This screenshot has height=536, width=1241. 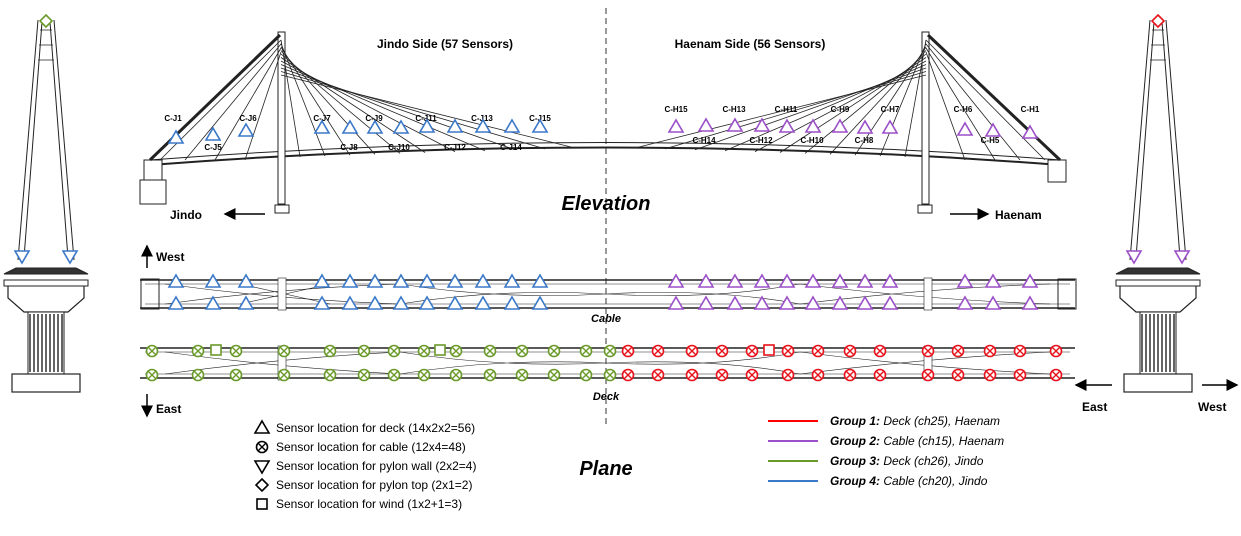 What do you see at coordinates (262, 426) in the screenshot?
I see `legend-triangle-up-icon` at bounding box center [262, 426].